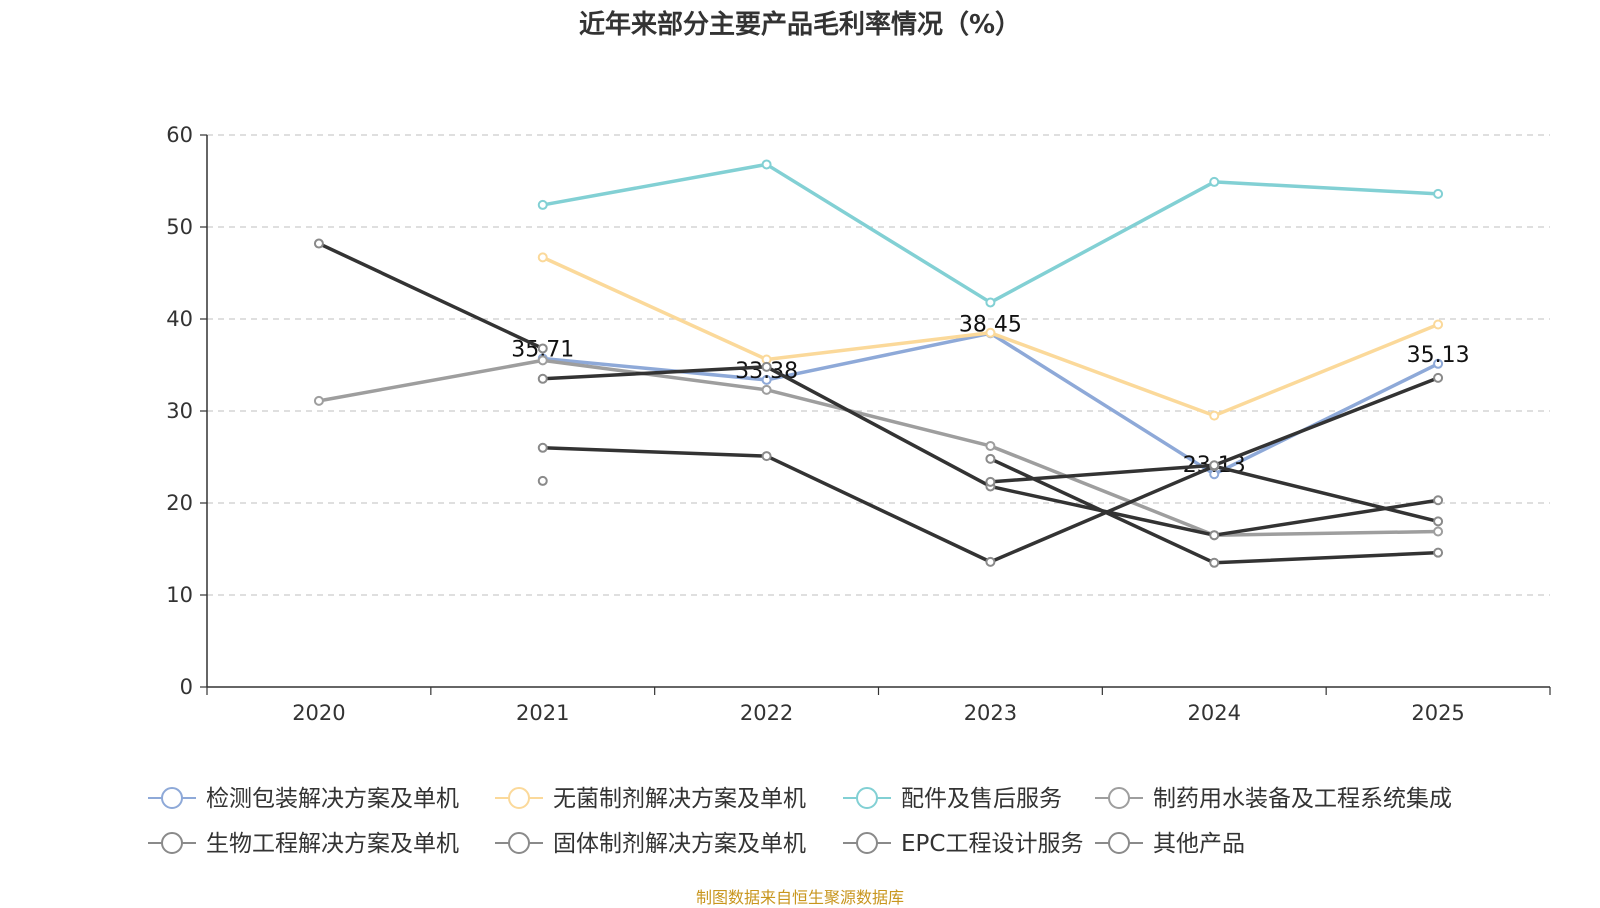 The height and width of the screenshot is (908, 1600). I want to click on x-tick-label: 2020, so click(318, 713).